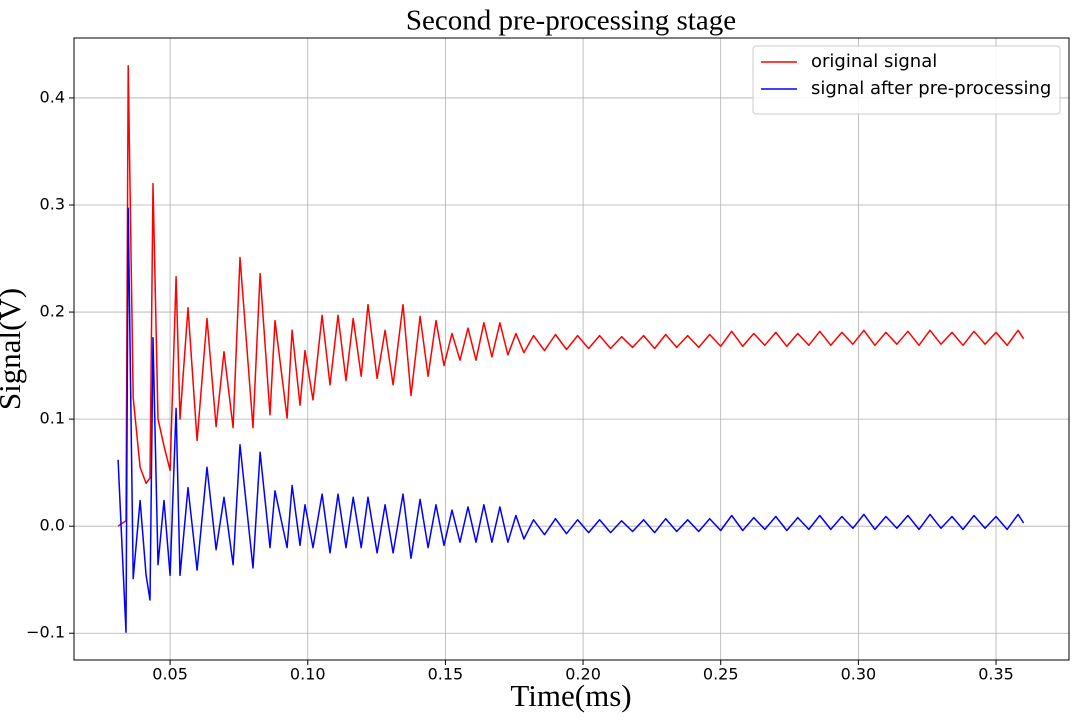 This screenshot has width=1080, height=720. What do you see at coordinates (931, 88) in the screenshot?
I see `legend-label: signal after pre-processing` at bounding box center [931, 88].